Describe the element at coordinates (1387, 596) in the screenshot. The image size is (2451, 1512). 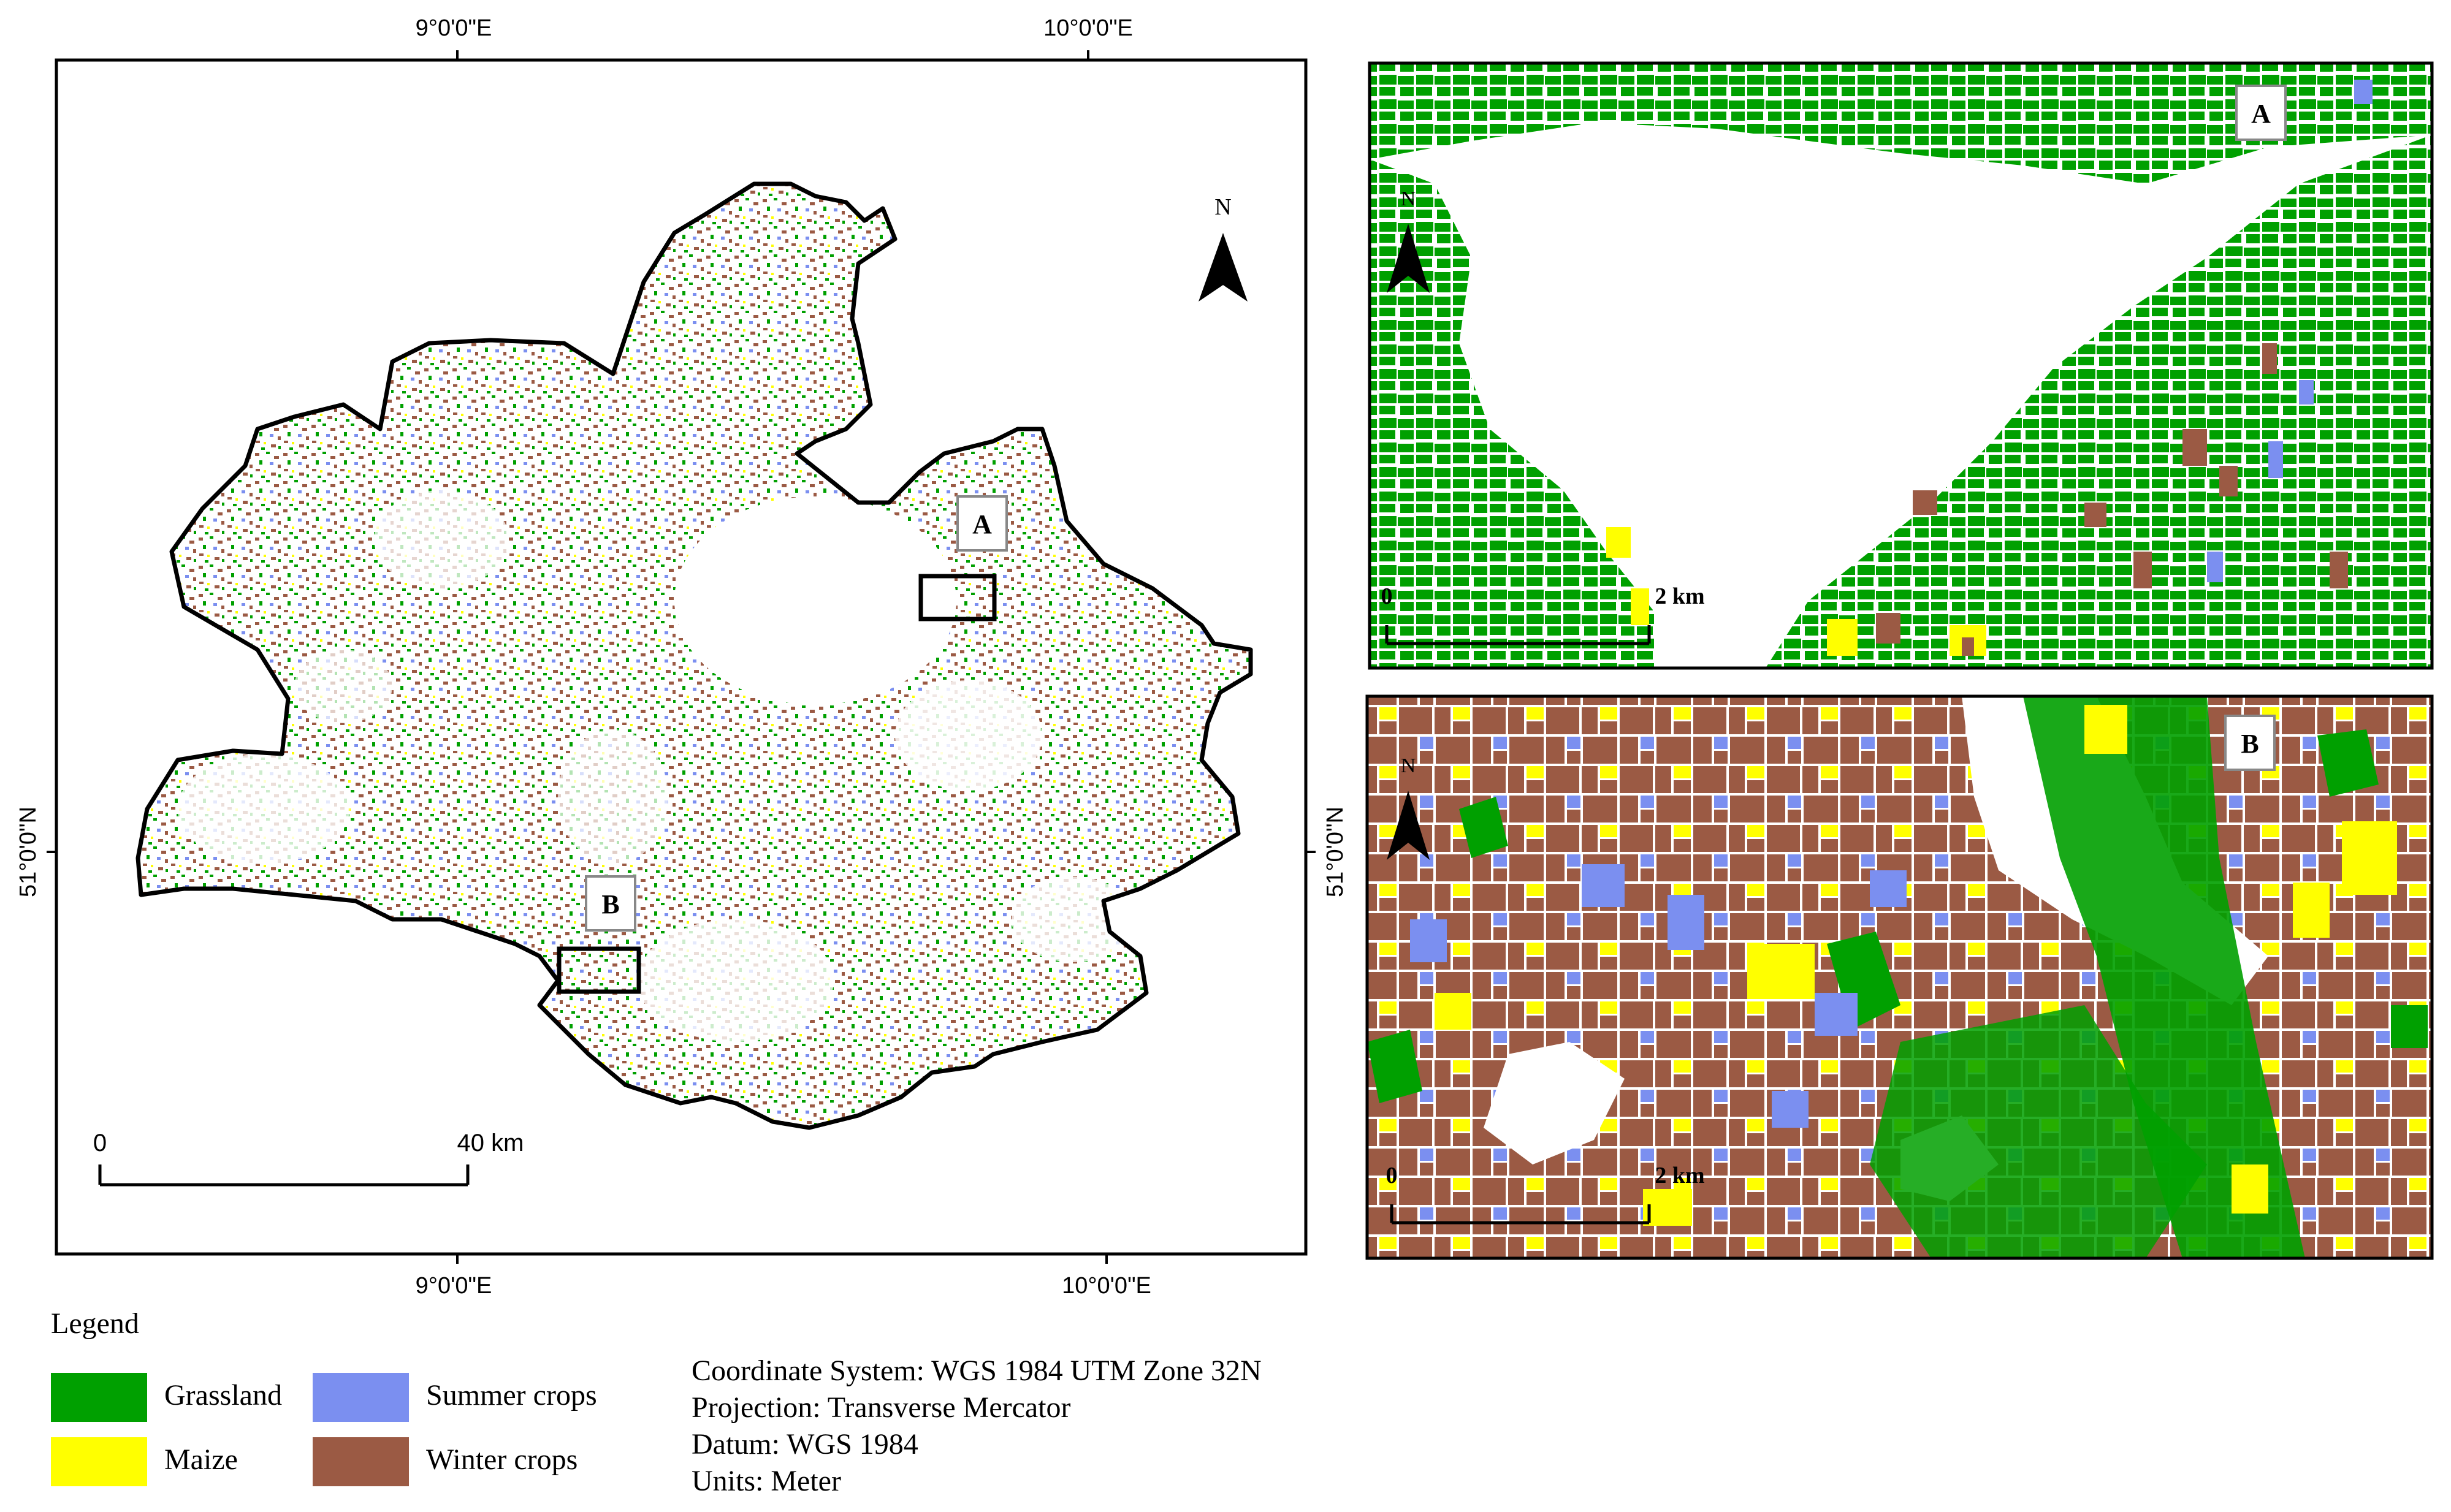
I see `inset-a-scale-zero: 0` at that location.